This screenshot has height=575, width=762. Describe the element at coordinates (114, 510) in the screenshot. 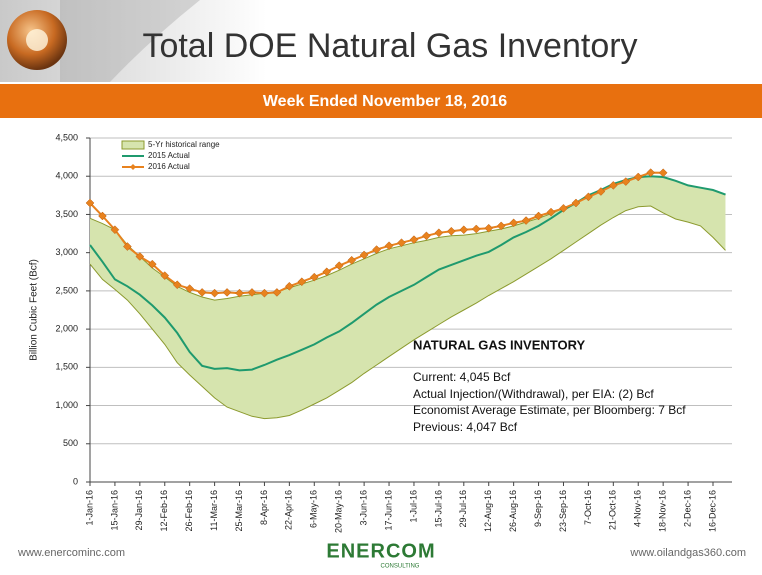

I see `x-tick-label: 15-Jan-16` at that location.